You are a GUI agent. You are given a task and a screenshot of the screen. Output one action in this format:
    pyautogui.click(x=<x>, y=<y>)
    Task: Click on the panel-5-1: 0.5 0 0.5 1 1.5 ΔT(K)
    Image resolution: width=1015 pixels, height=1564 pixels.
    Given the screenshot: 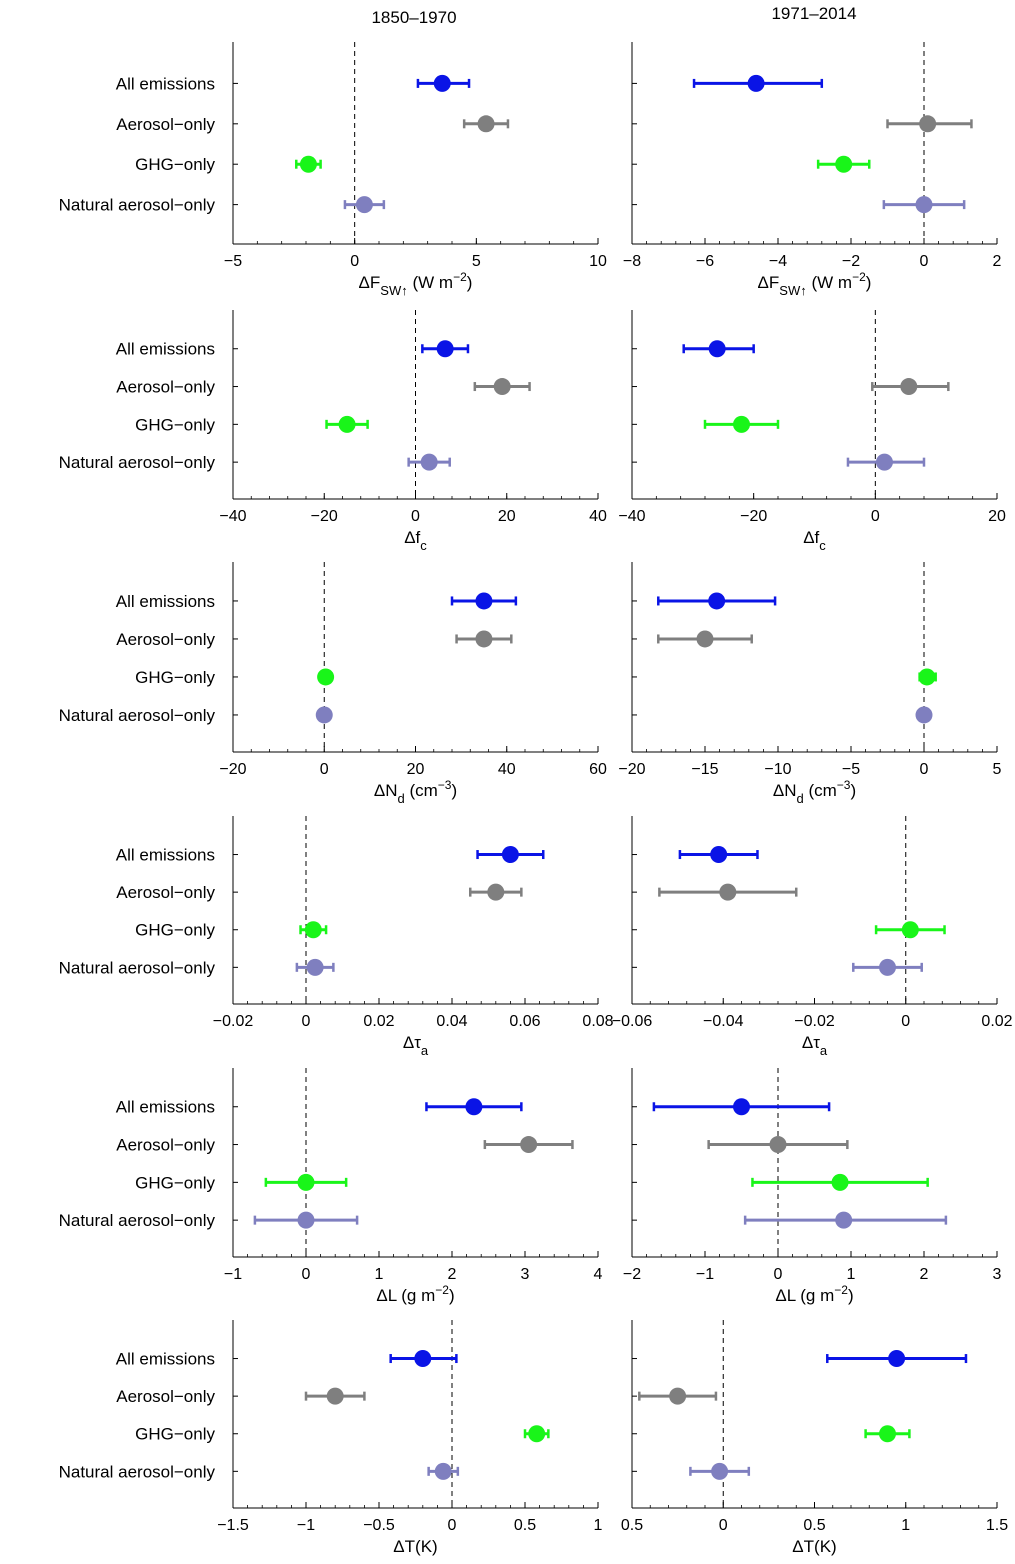 What is the action you would take?
    pyautogui.click(x=814, y=1438)
    